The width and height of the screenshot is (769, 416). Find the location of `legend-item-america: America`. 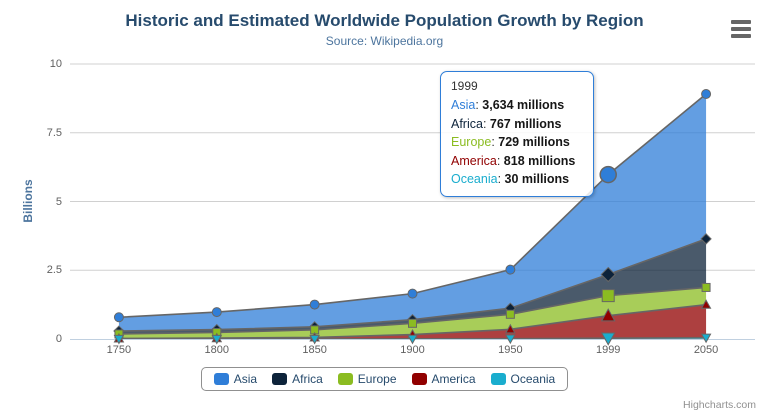

legend-item-america: America is located at coordinates (443, 379).